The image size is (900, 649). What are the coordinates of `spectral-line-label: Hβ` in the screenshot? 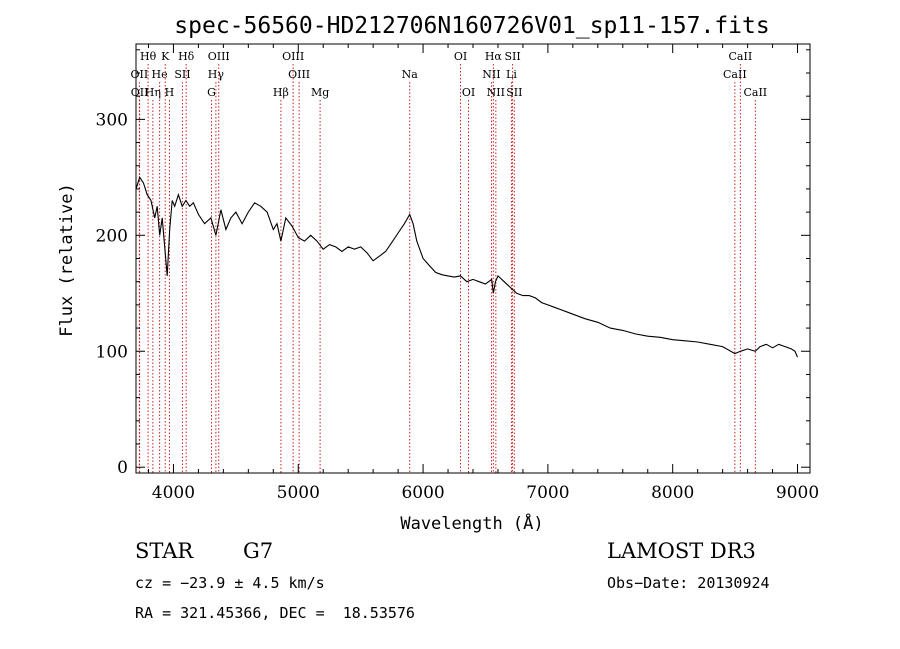 It's located at (281, 92).